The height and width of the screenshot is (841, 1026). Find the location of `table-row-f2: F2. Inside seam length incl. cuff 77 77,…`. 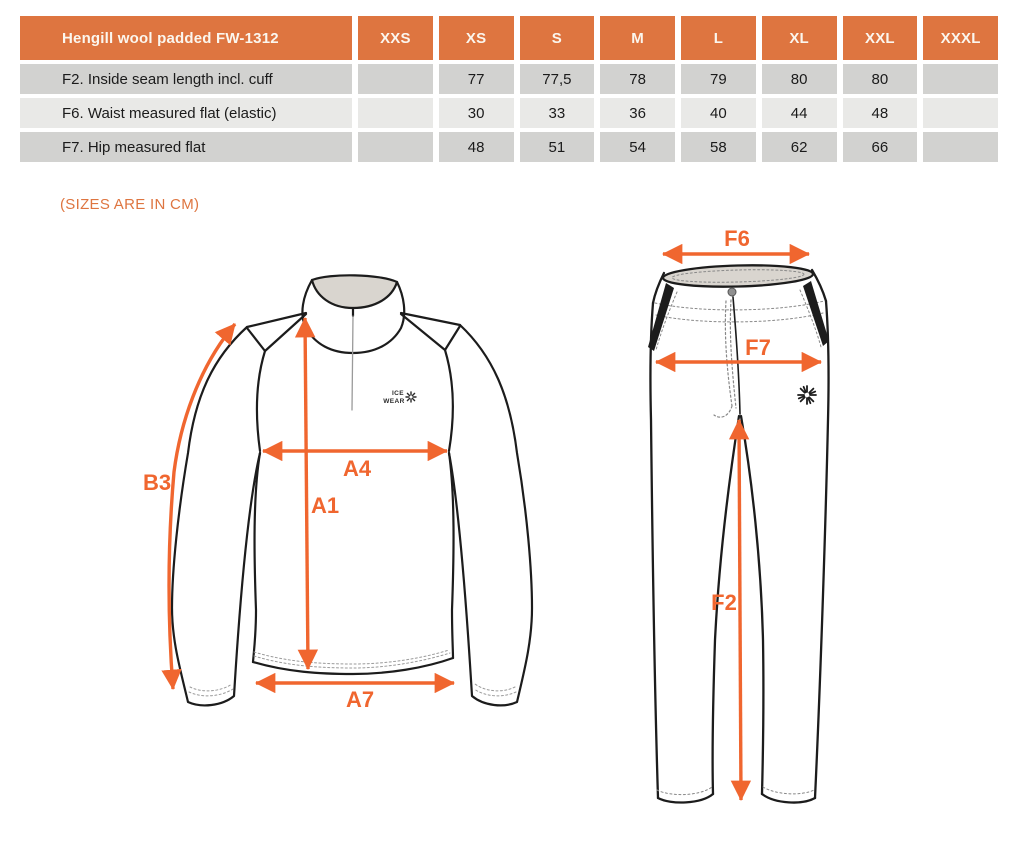

table-row-f2: F2. Inside seam length incl. cuff 77 77,… is located at coordinates (509, 79).